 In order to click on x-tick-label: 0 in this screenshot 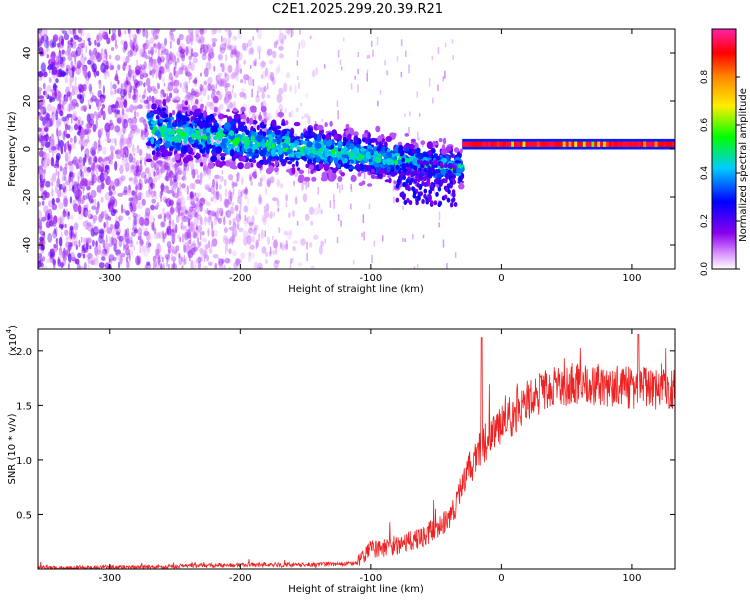, I will do `click(501, 278)`.